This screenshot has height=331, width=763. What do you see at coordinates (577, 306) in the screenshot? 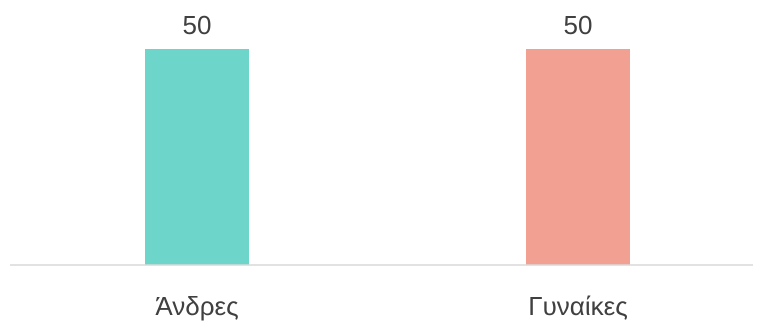
I see `category-label-2: Γυναίκες` at bounding box center [577, 306].